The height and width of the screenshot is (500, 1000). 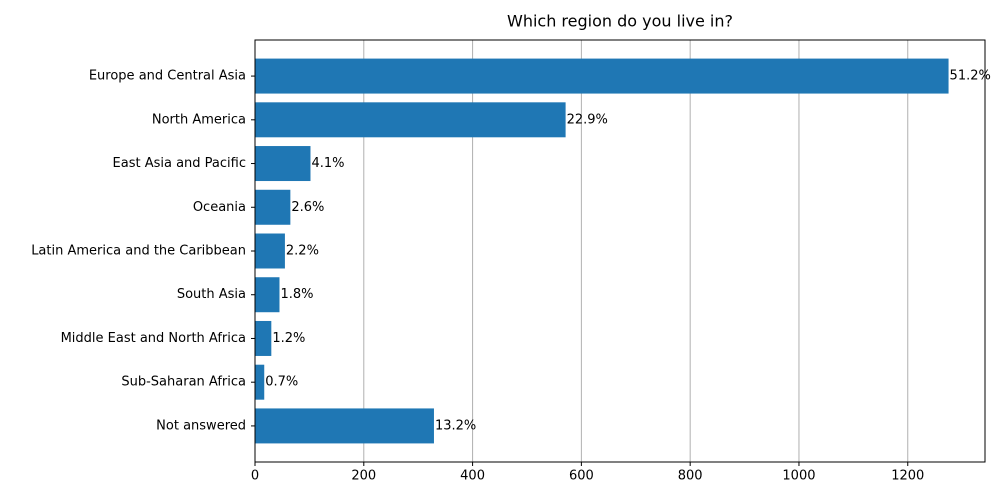 I want to click on y-tick-label: Europe and Central Asia, so click(x=167, y=76).